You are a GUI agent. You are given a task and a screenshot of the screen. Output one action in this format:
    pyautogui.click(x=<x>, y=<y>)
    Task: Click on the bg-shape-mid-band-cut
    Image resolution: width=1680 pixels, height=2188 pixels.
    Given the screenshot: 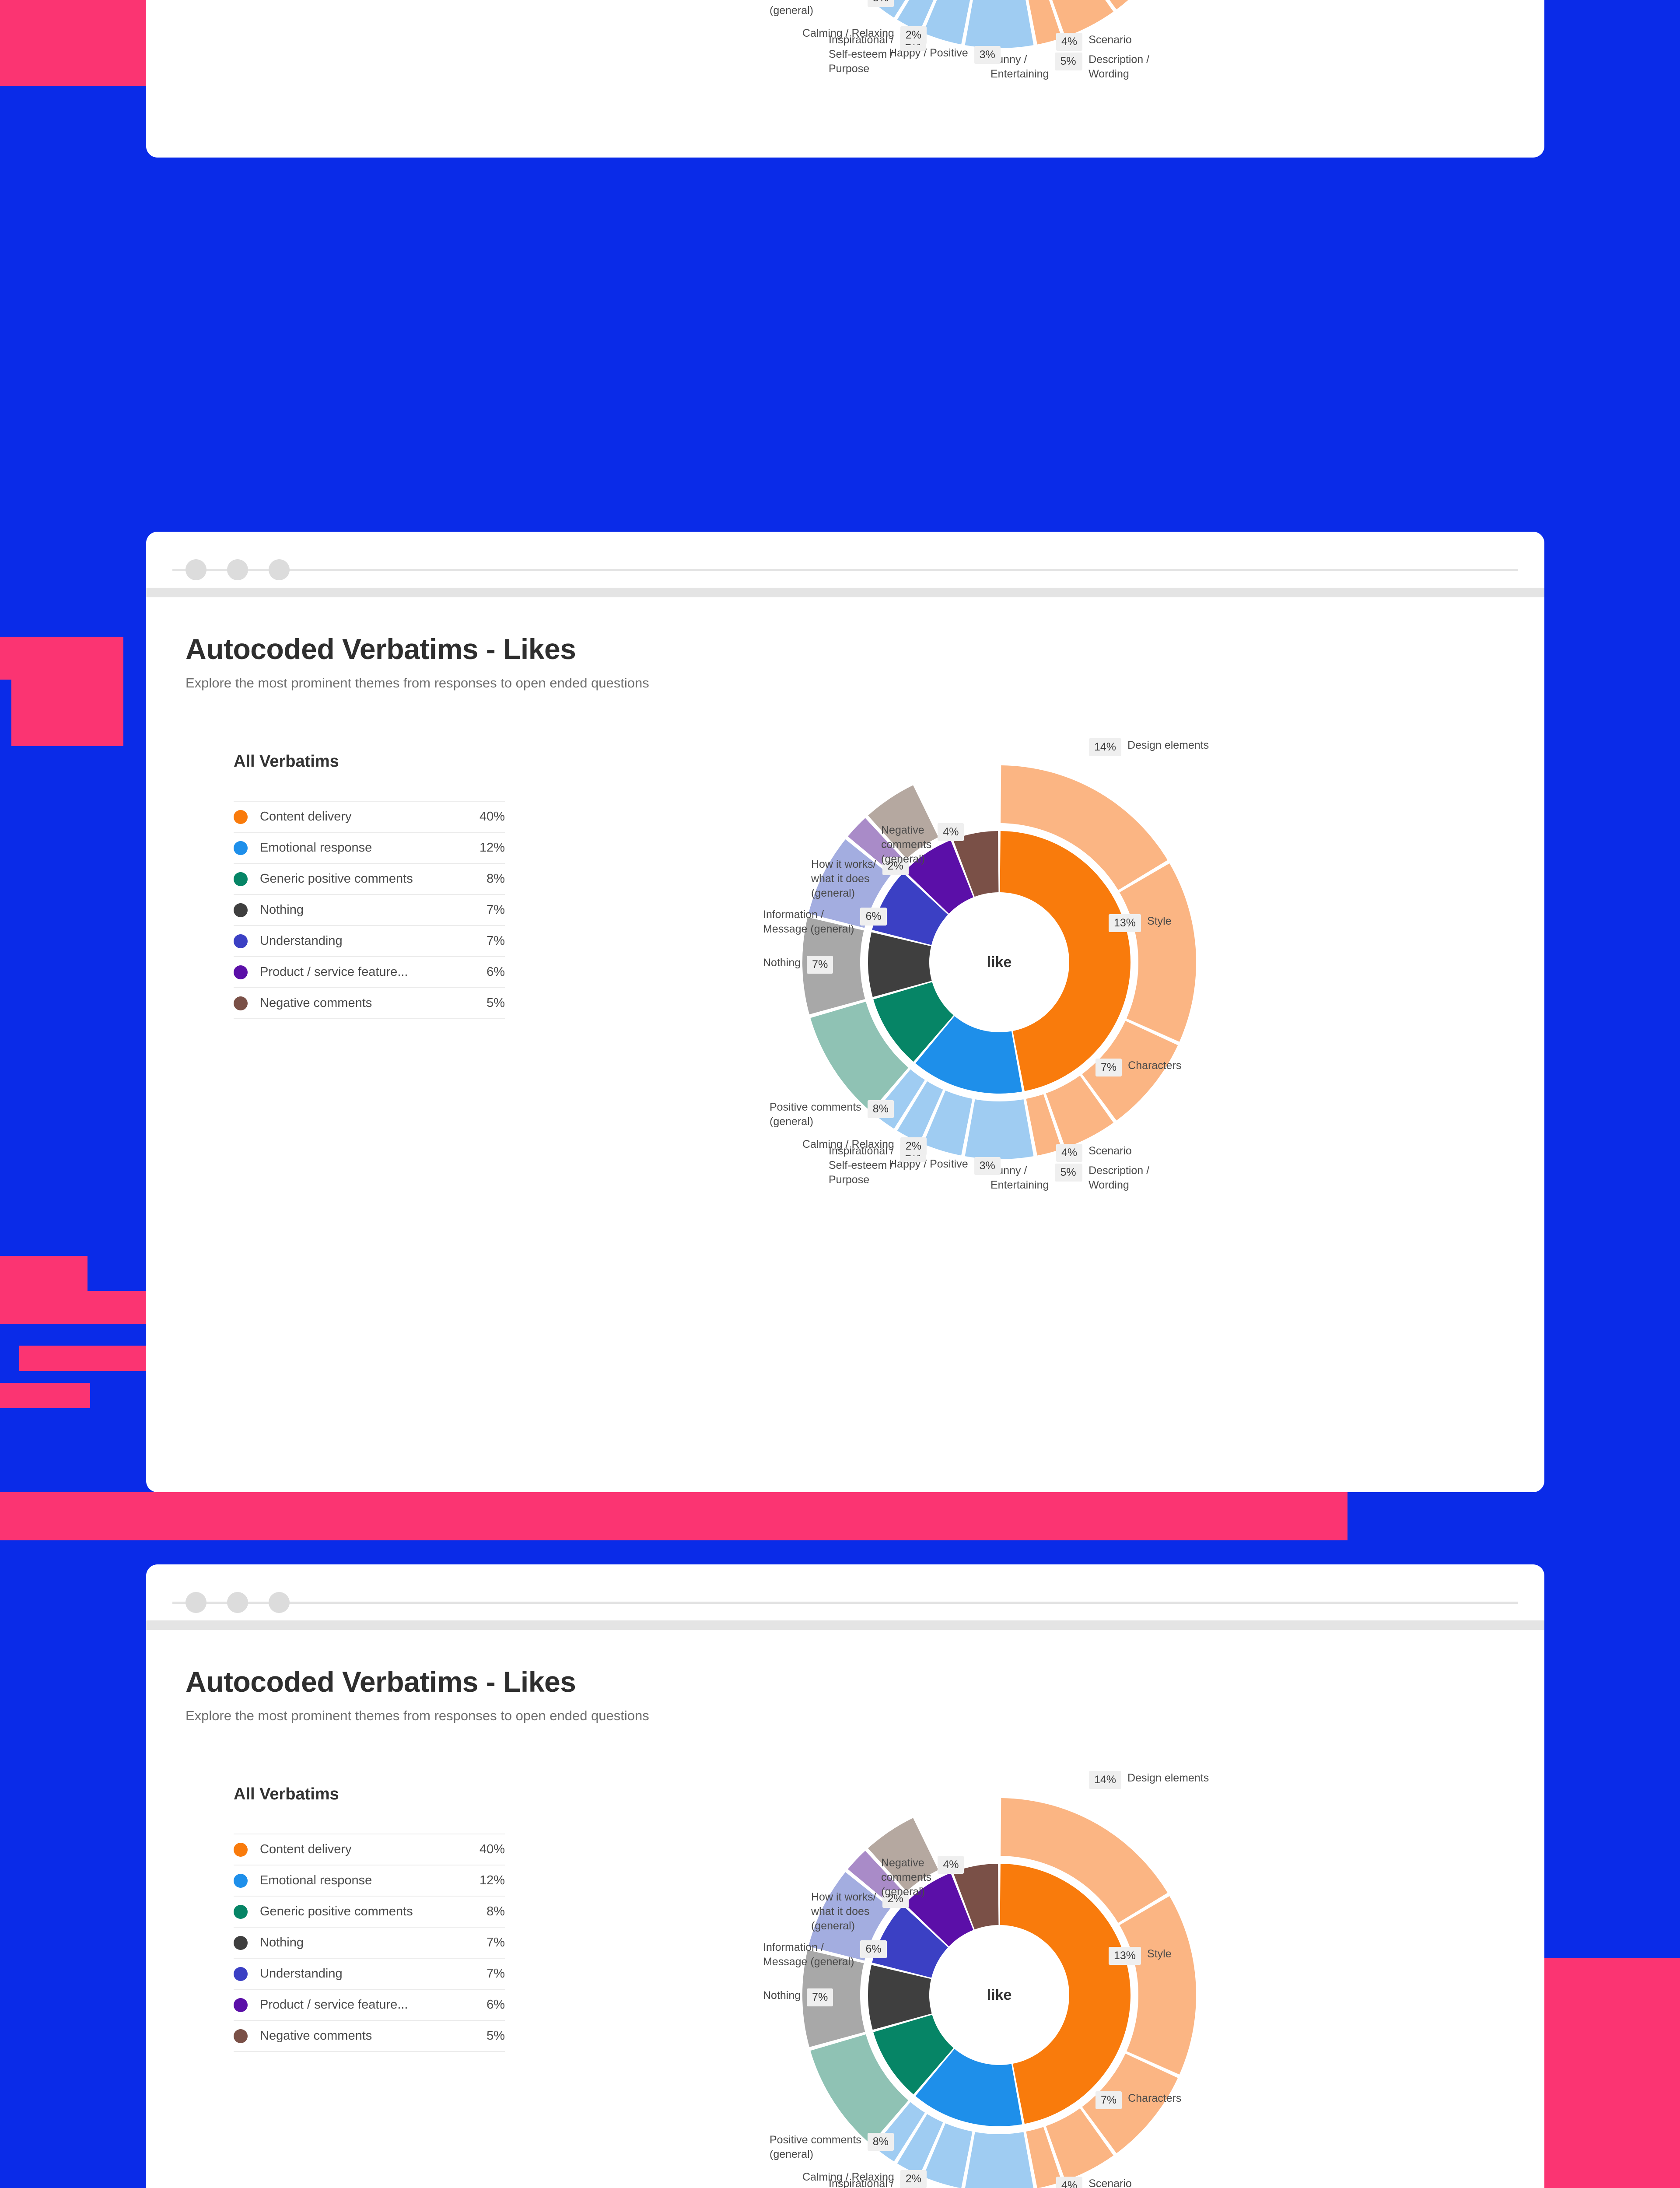 What is the action you would take?
    pyautogui.click(x=1514, y=1516)
    